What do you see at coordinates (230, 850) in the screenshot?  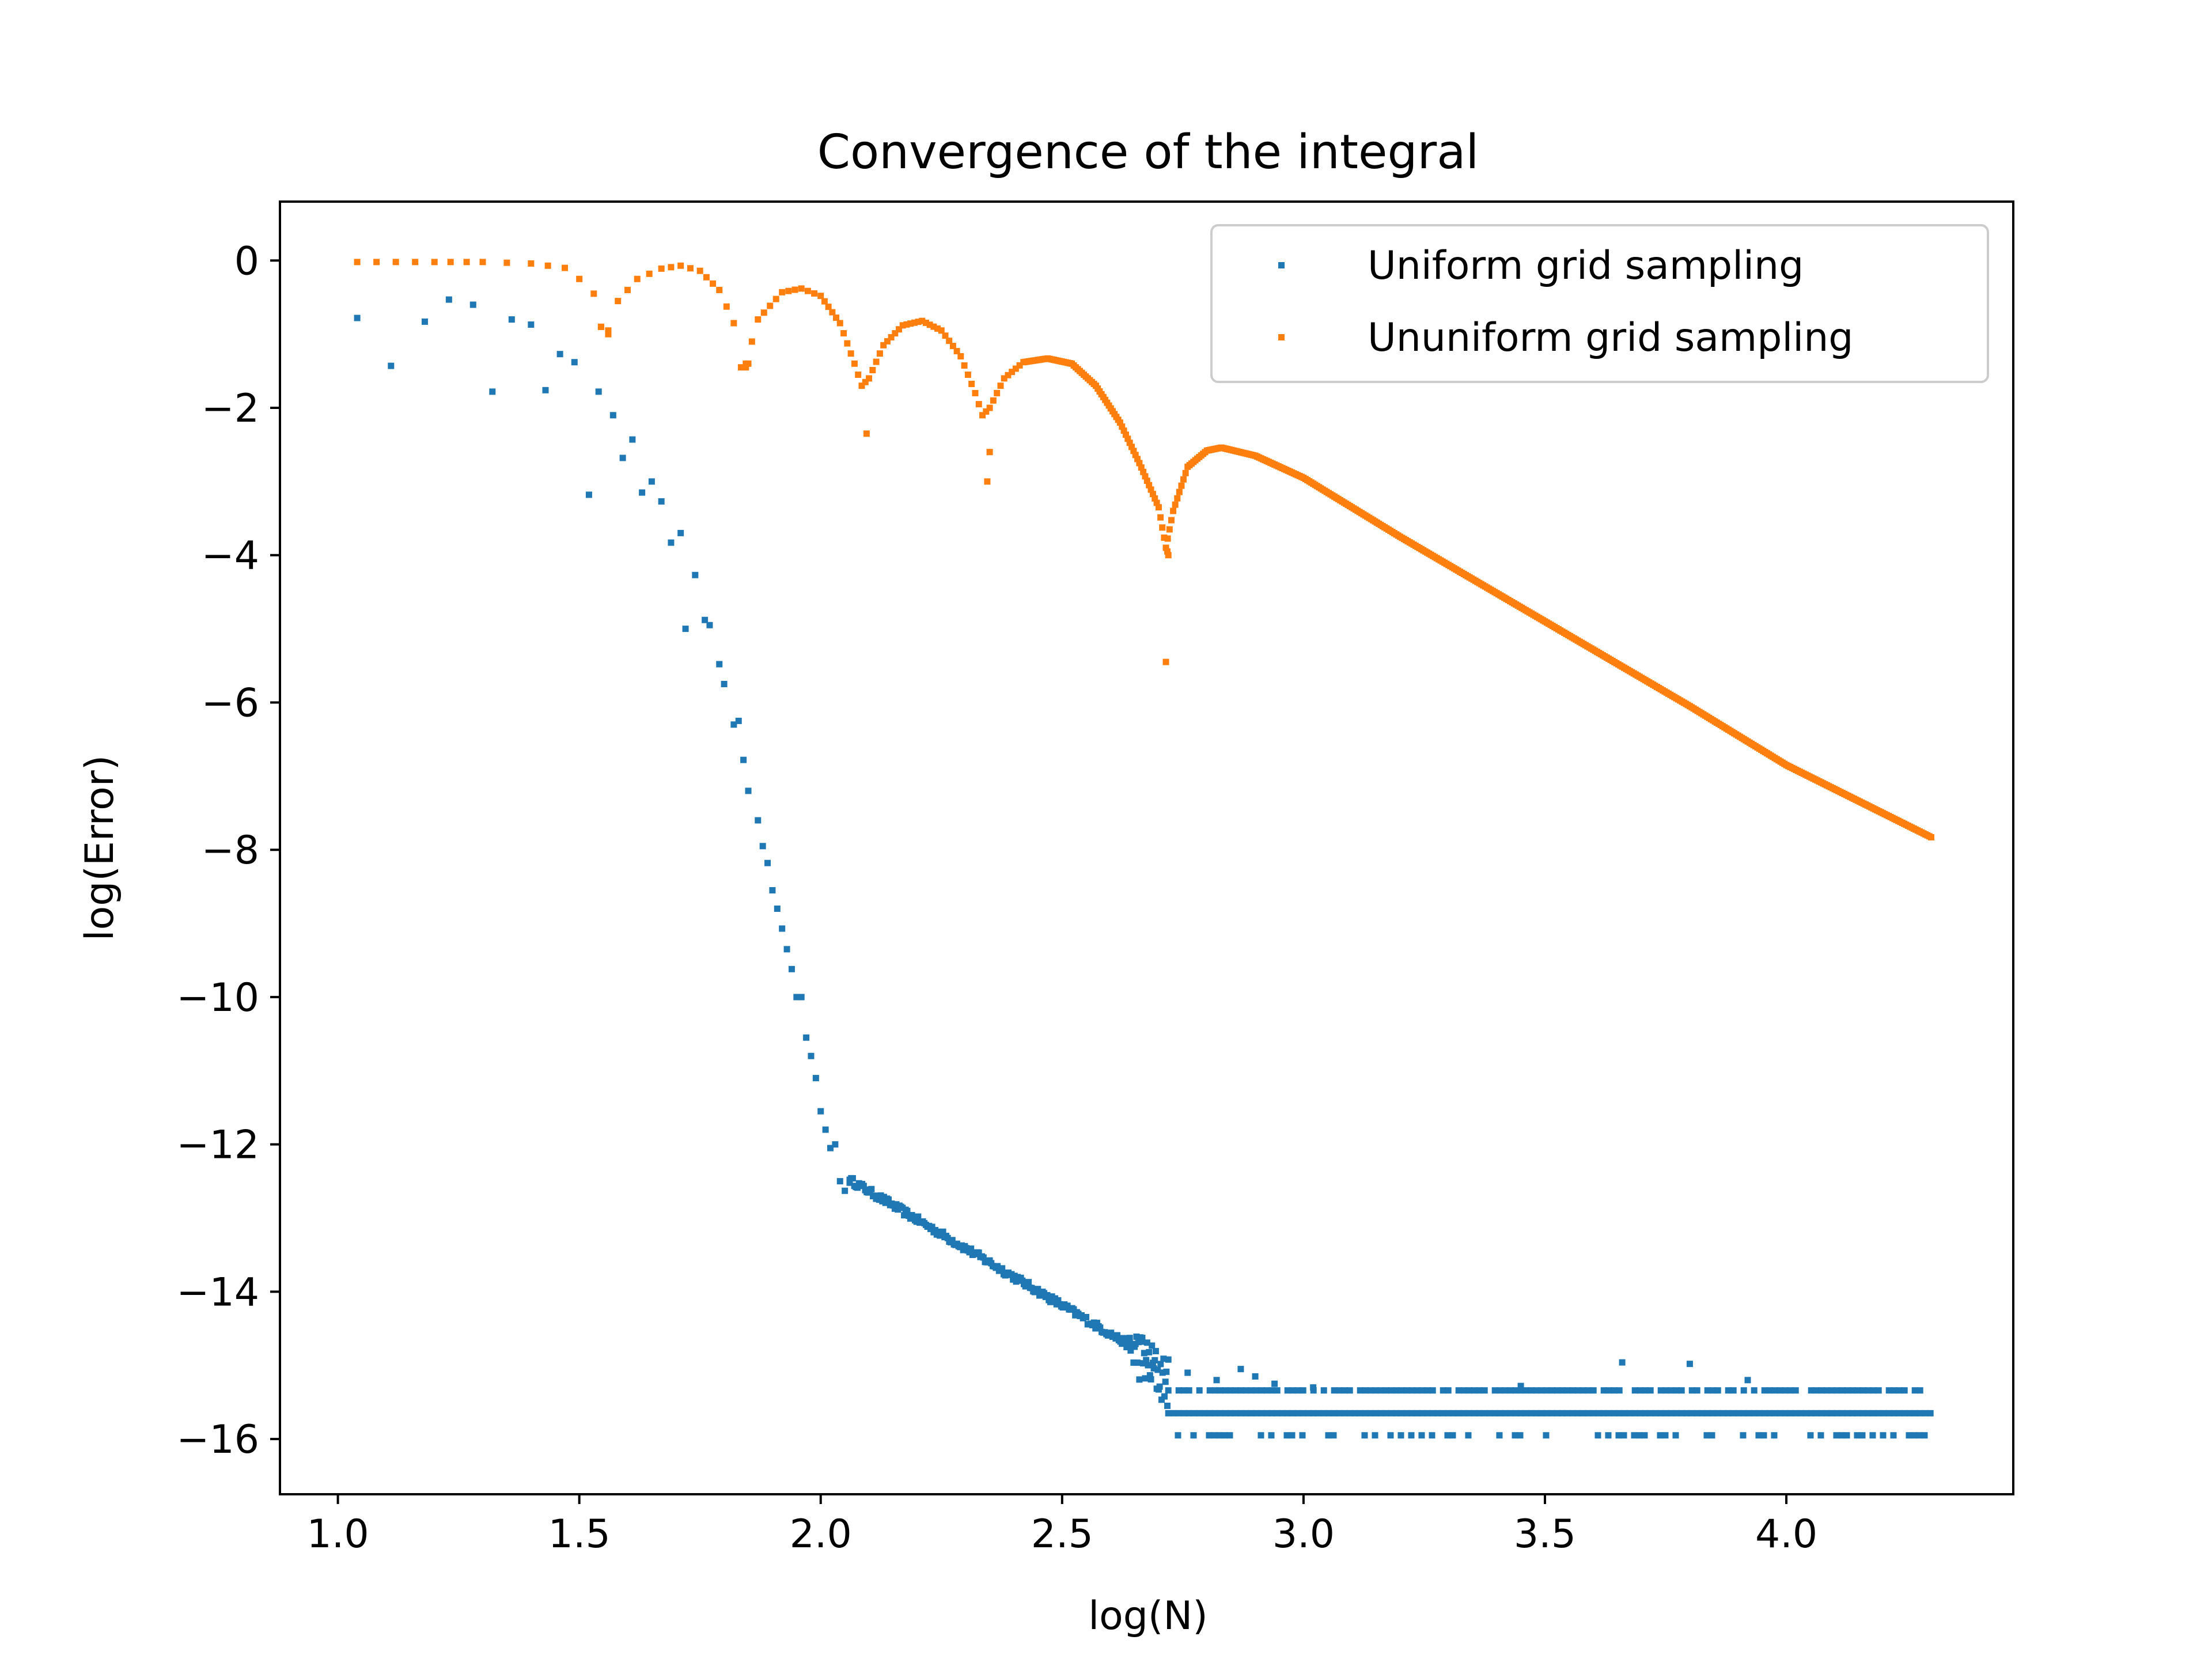 I see `y-tick-label: −8` at bounding box center [230, 850].